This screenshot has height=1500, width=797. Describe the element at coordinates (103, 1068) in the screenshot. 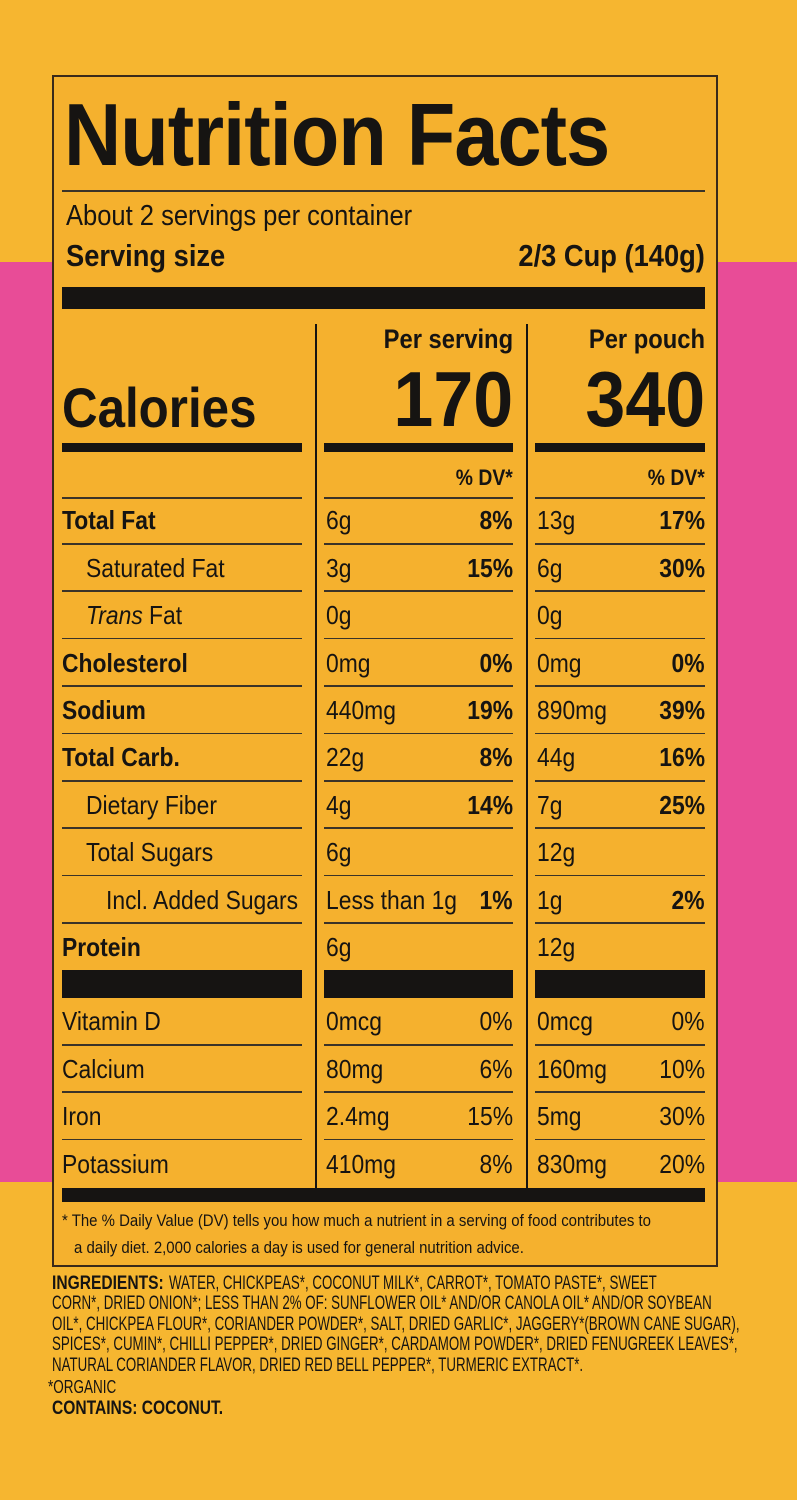

I see `nutrient-name: Calcium` at that location.